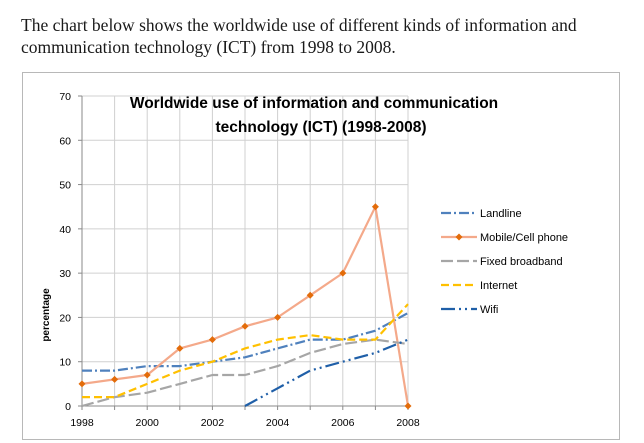  Describe the element at coordinates (65, 274) in the screenshot. I see `y-tick-label: 30` at that location.